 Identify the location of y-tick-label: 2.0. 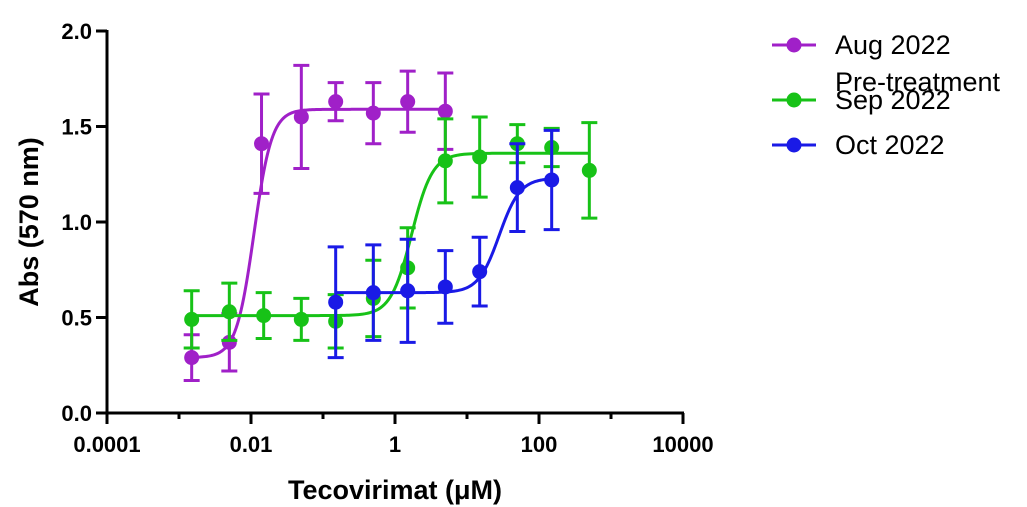
(76, 31).